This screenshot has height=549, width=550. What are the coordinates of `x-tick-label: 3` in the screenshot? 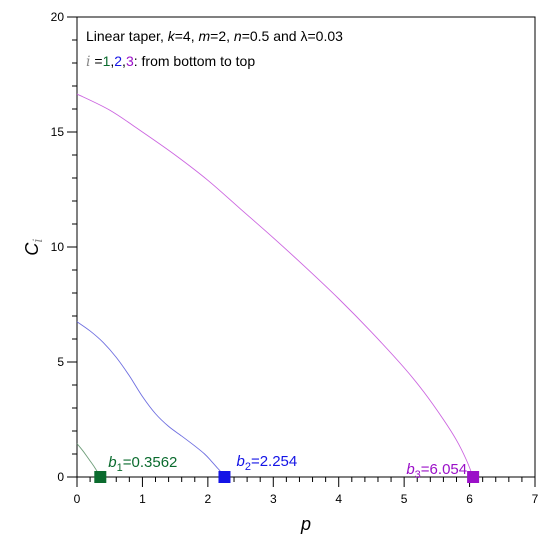 It's located at (273, 499).